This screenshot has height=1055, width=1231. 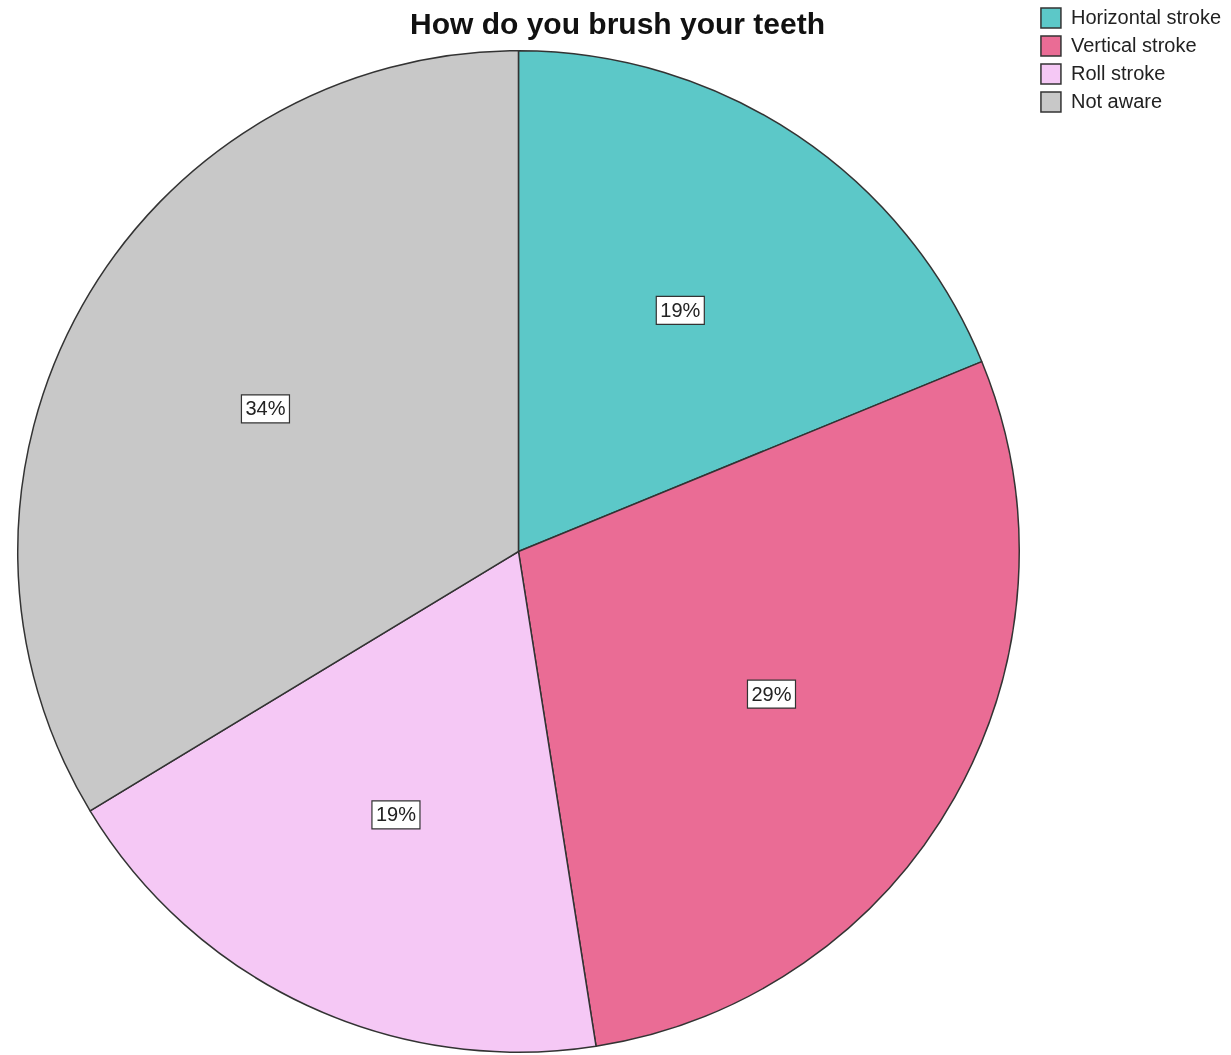 I want to click on data-label: 34%, so click(x=265, y=408).